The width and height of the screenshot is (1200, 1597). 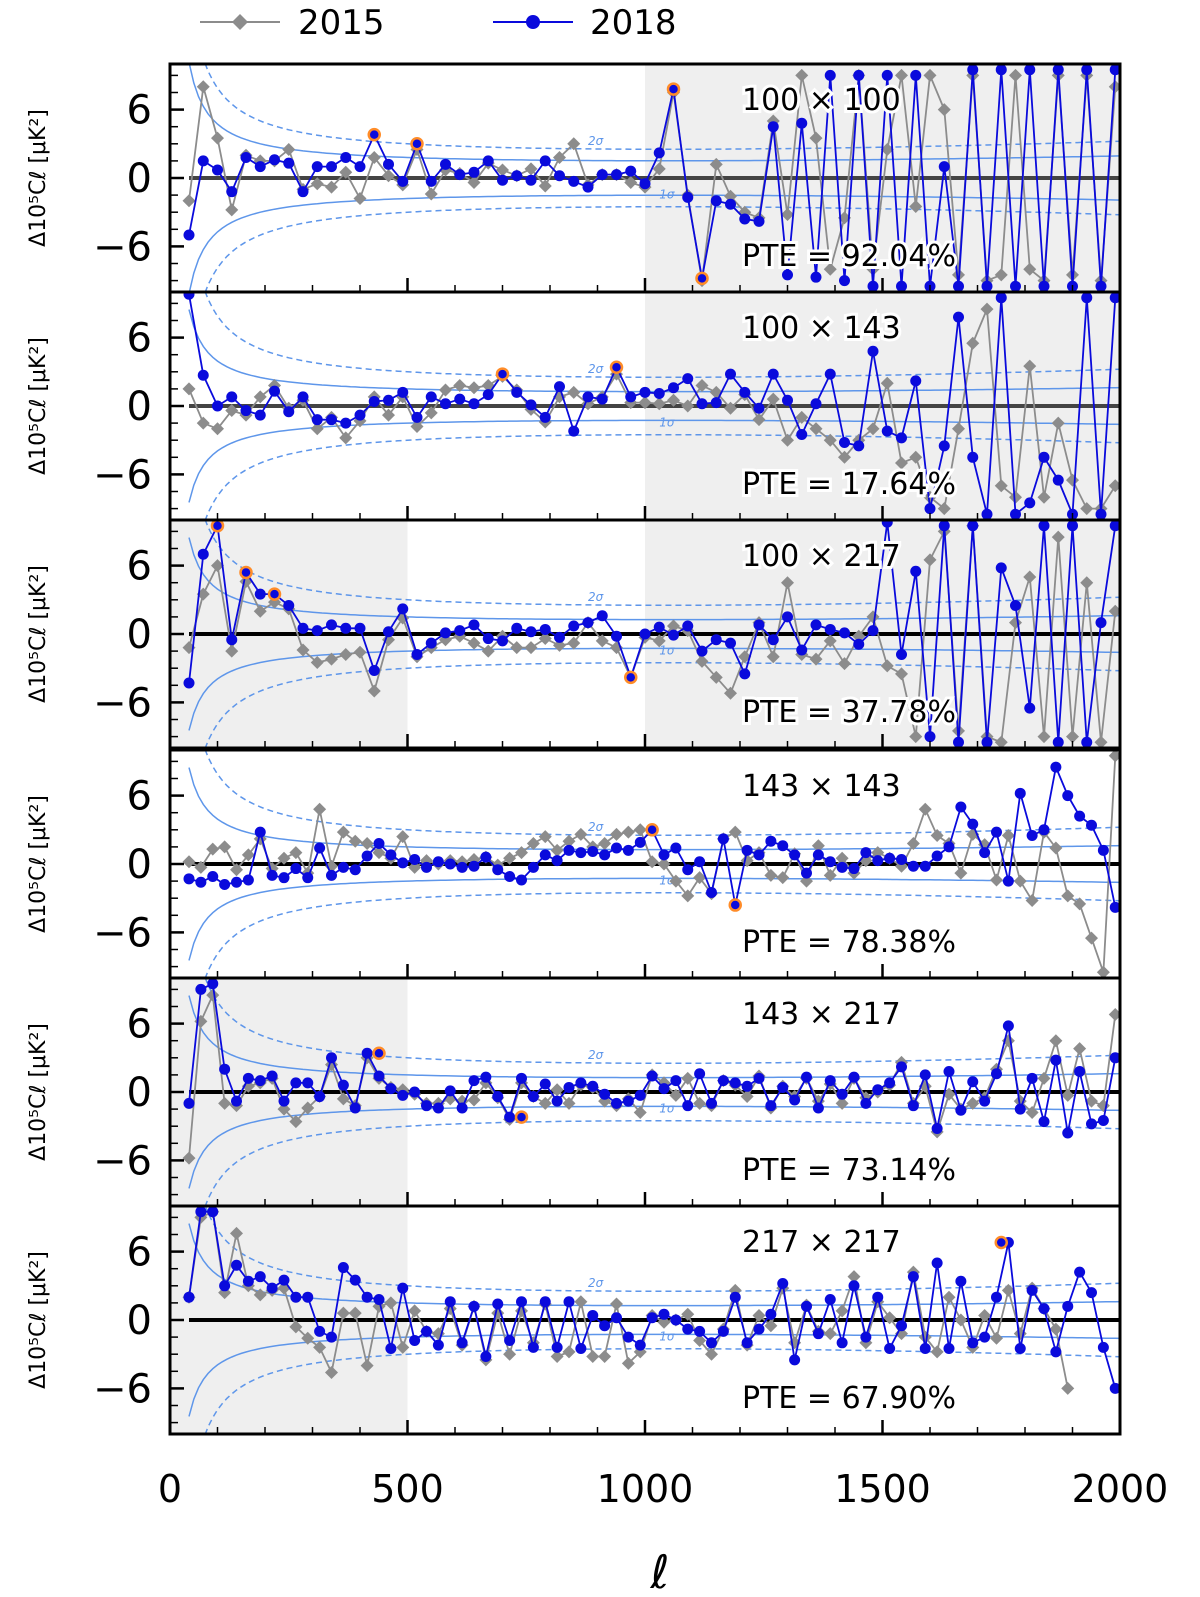 What do you see at coordinates (667, 881) in the screenshot?
I see `band-label-1sigma: 1σ` at bounding box center [667, 881].